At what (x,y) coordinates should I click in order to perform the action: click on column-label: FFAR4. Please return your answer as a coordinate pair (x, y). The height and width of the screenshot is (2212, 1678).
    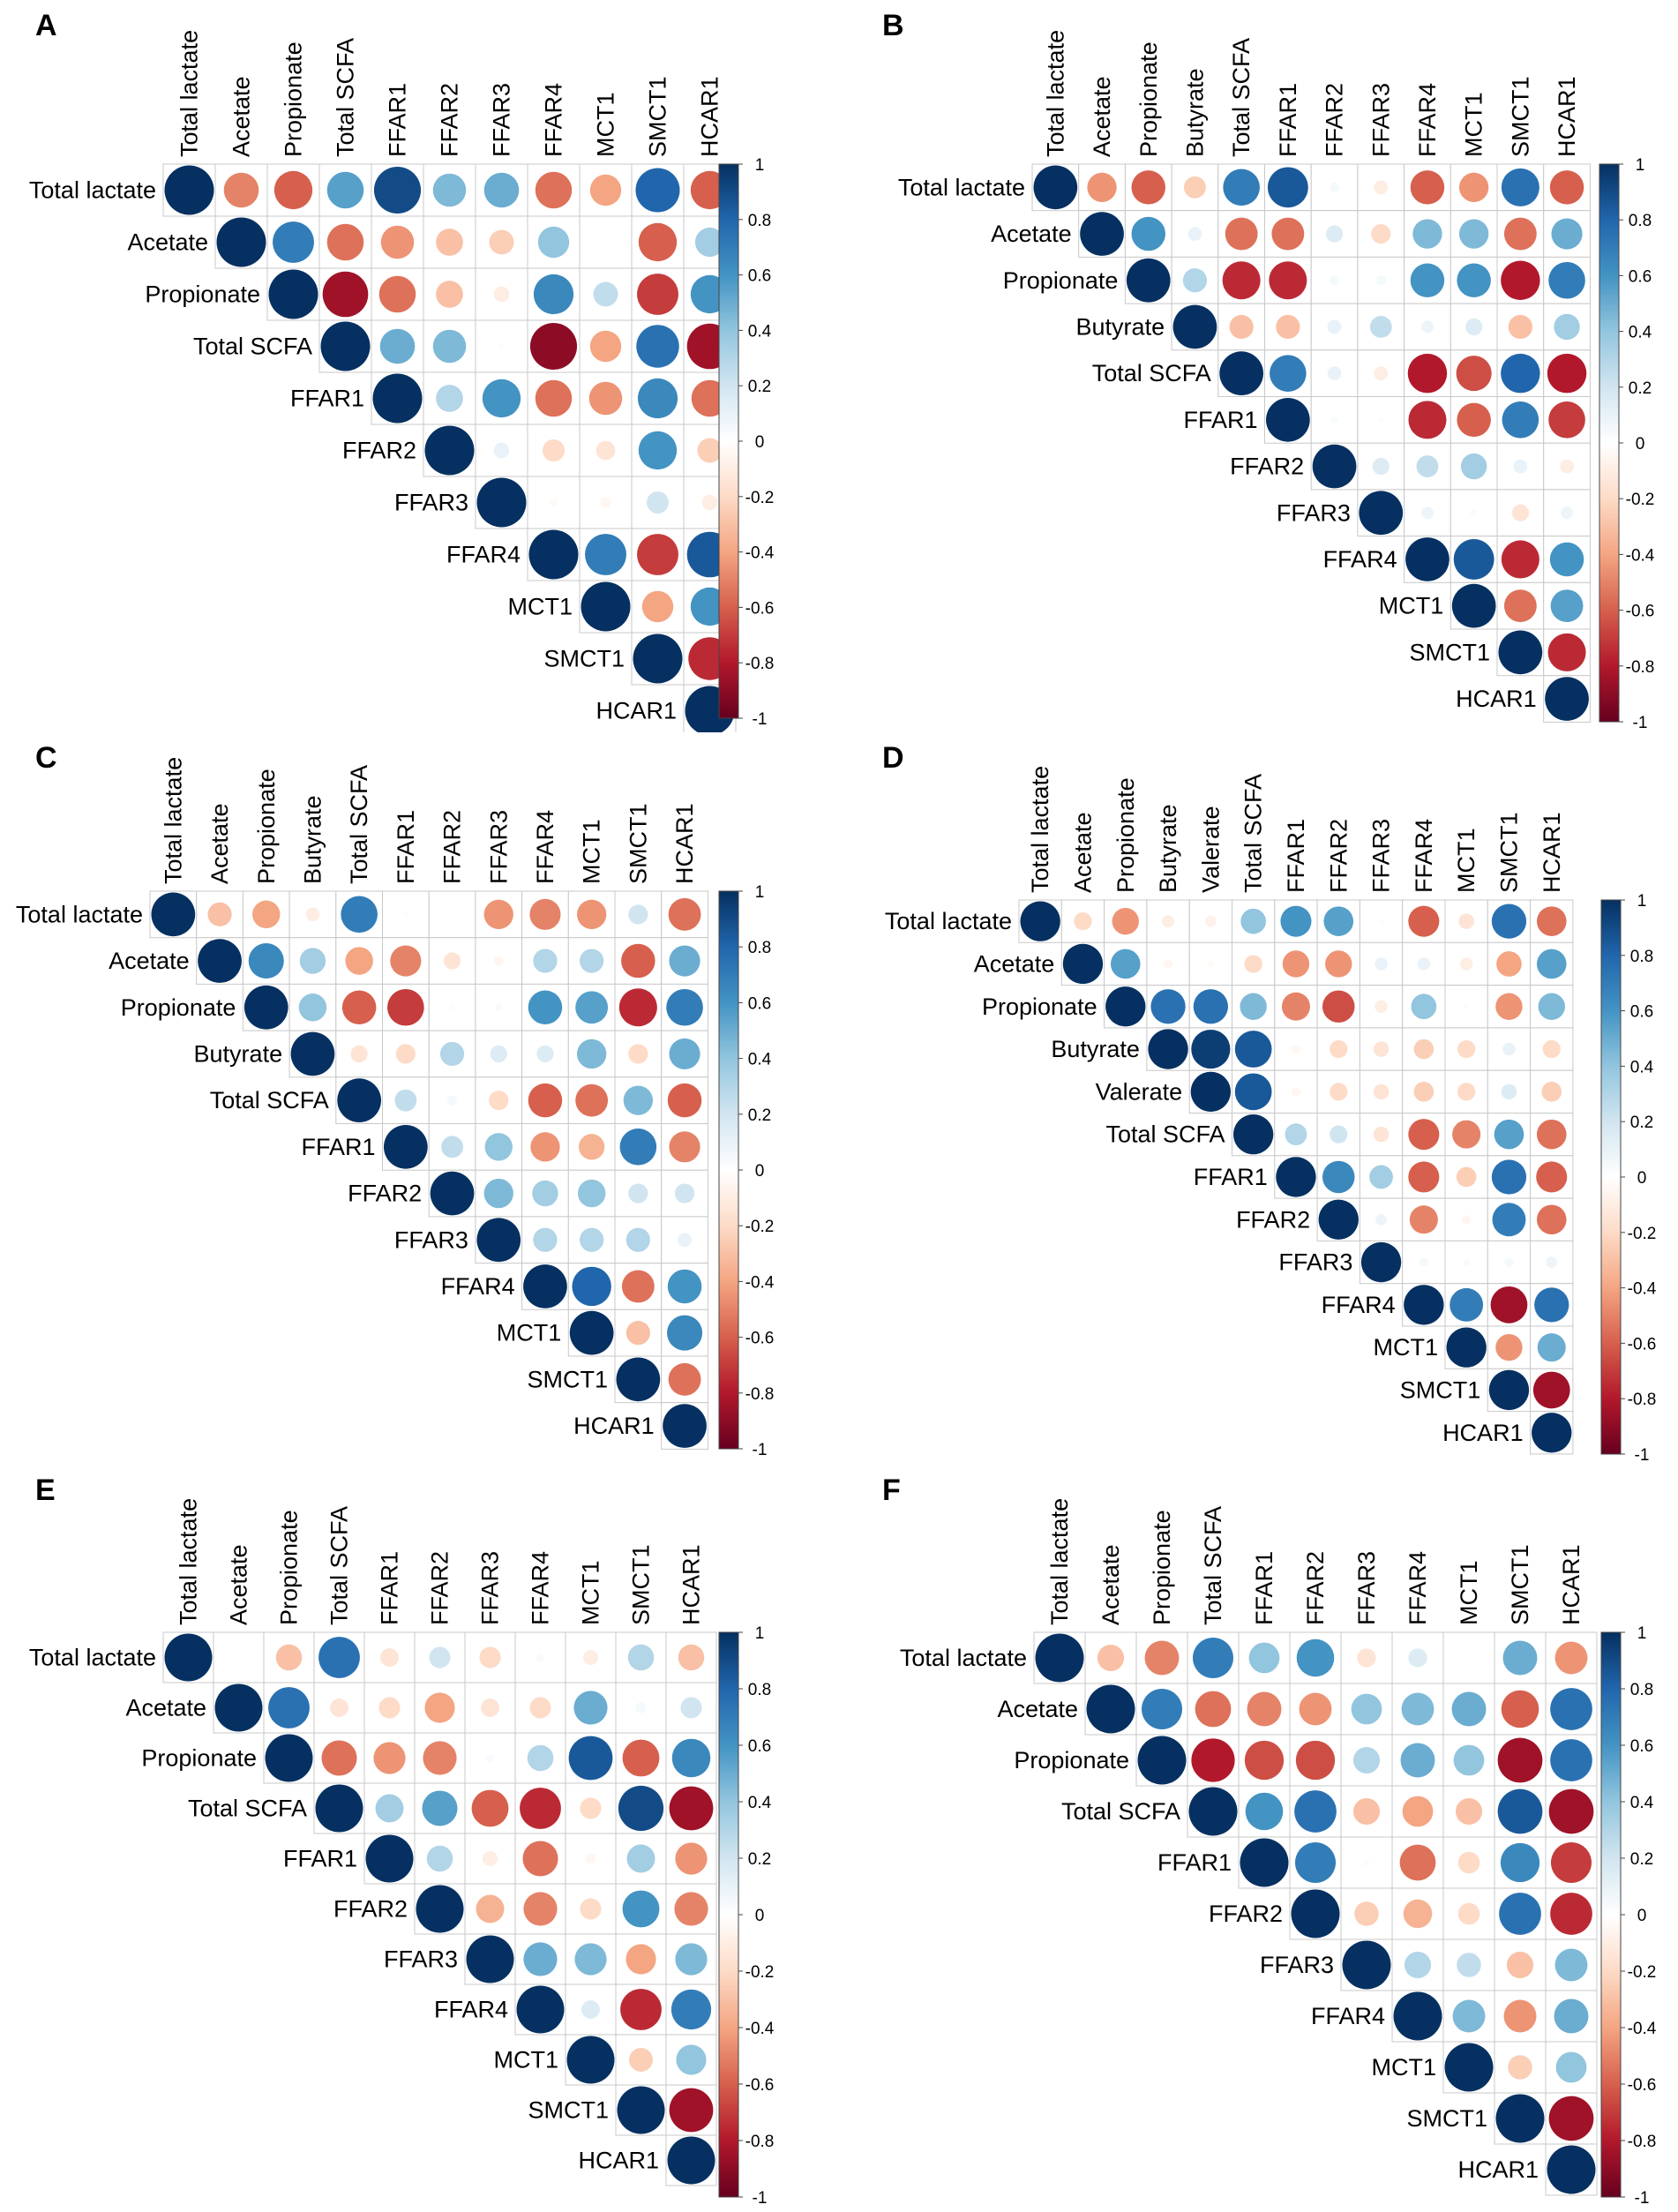
    Looking at the image, I should click on (545, 847).